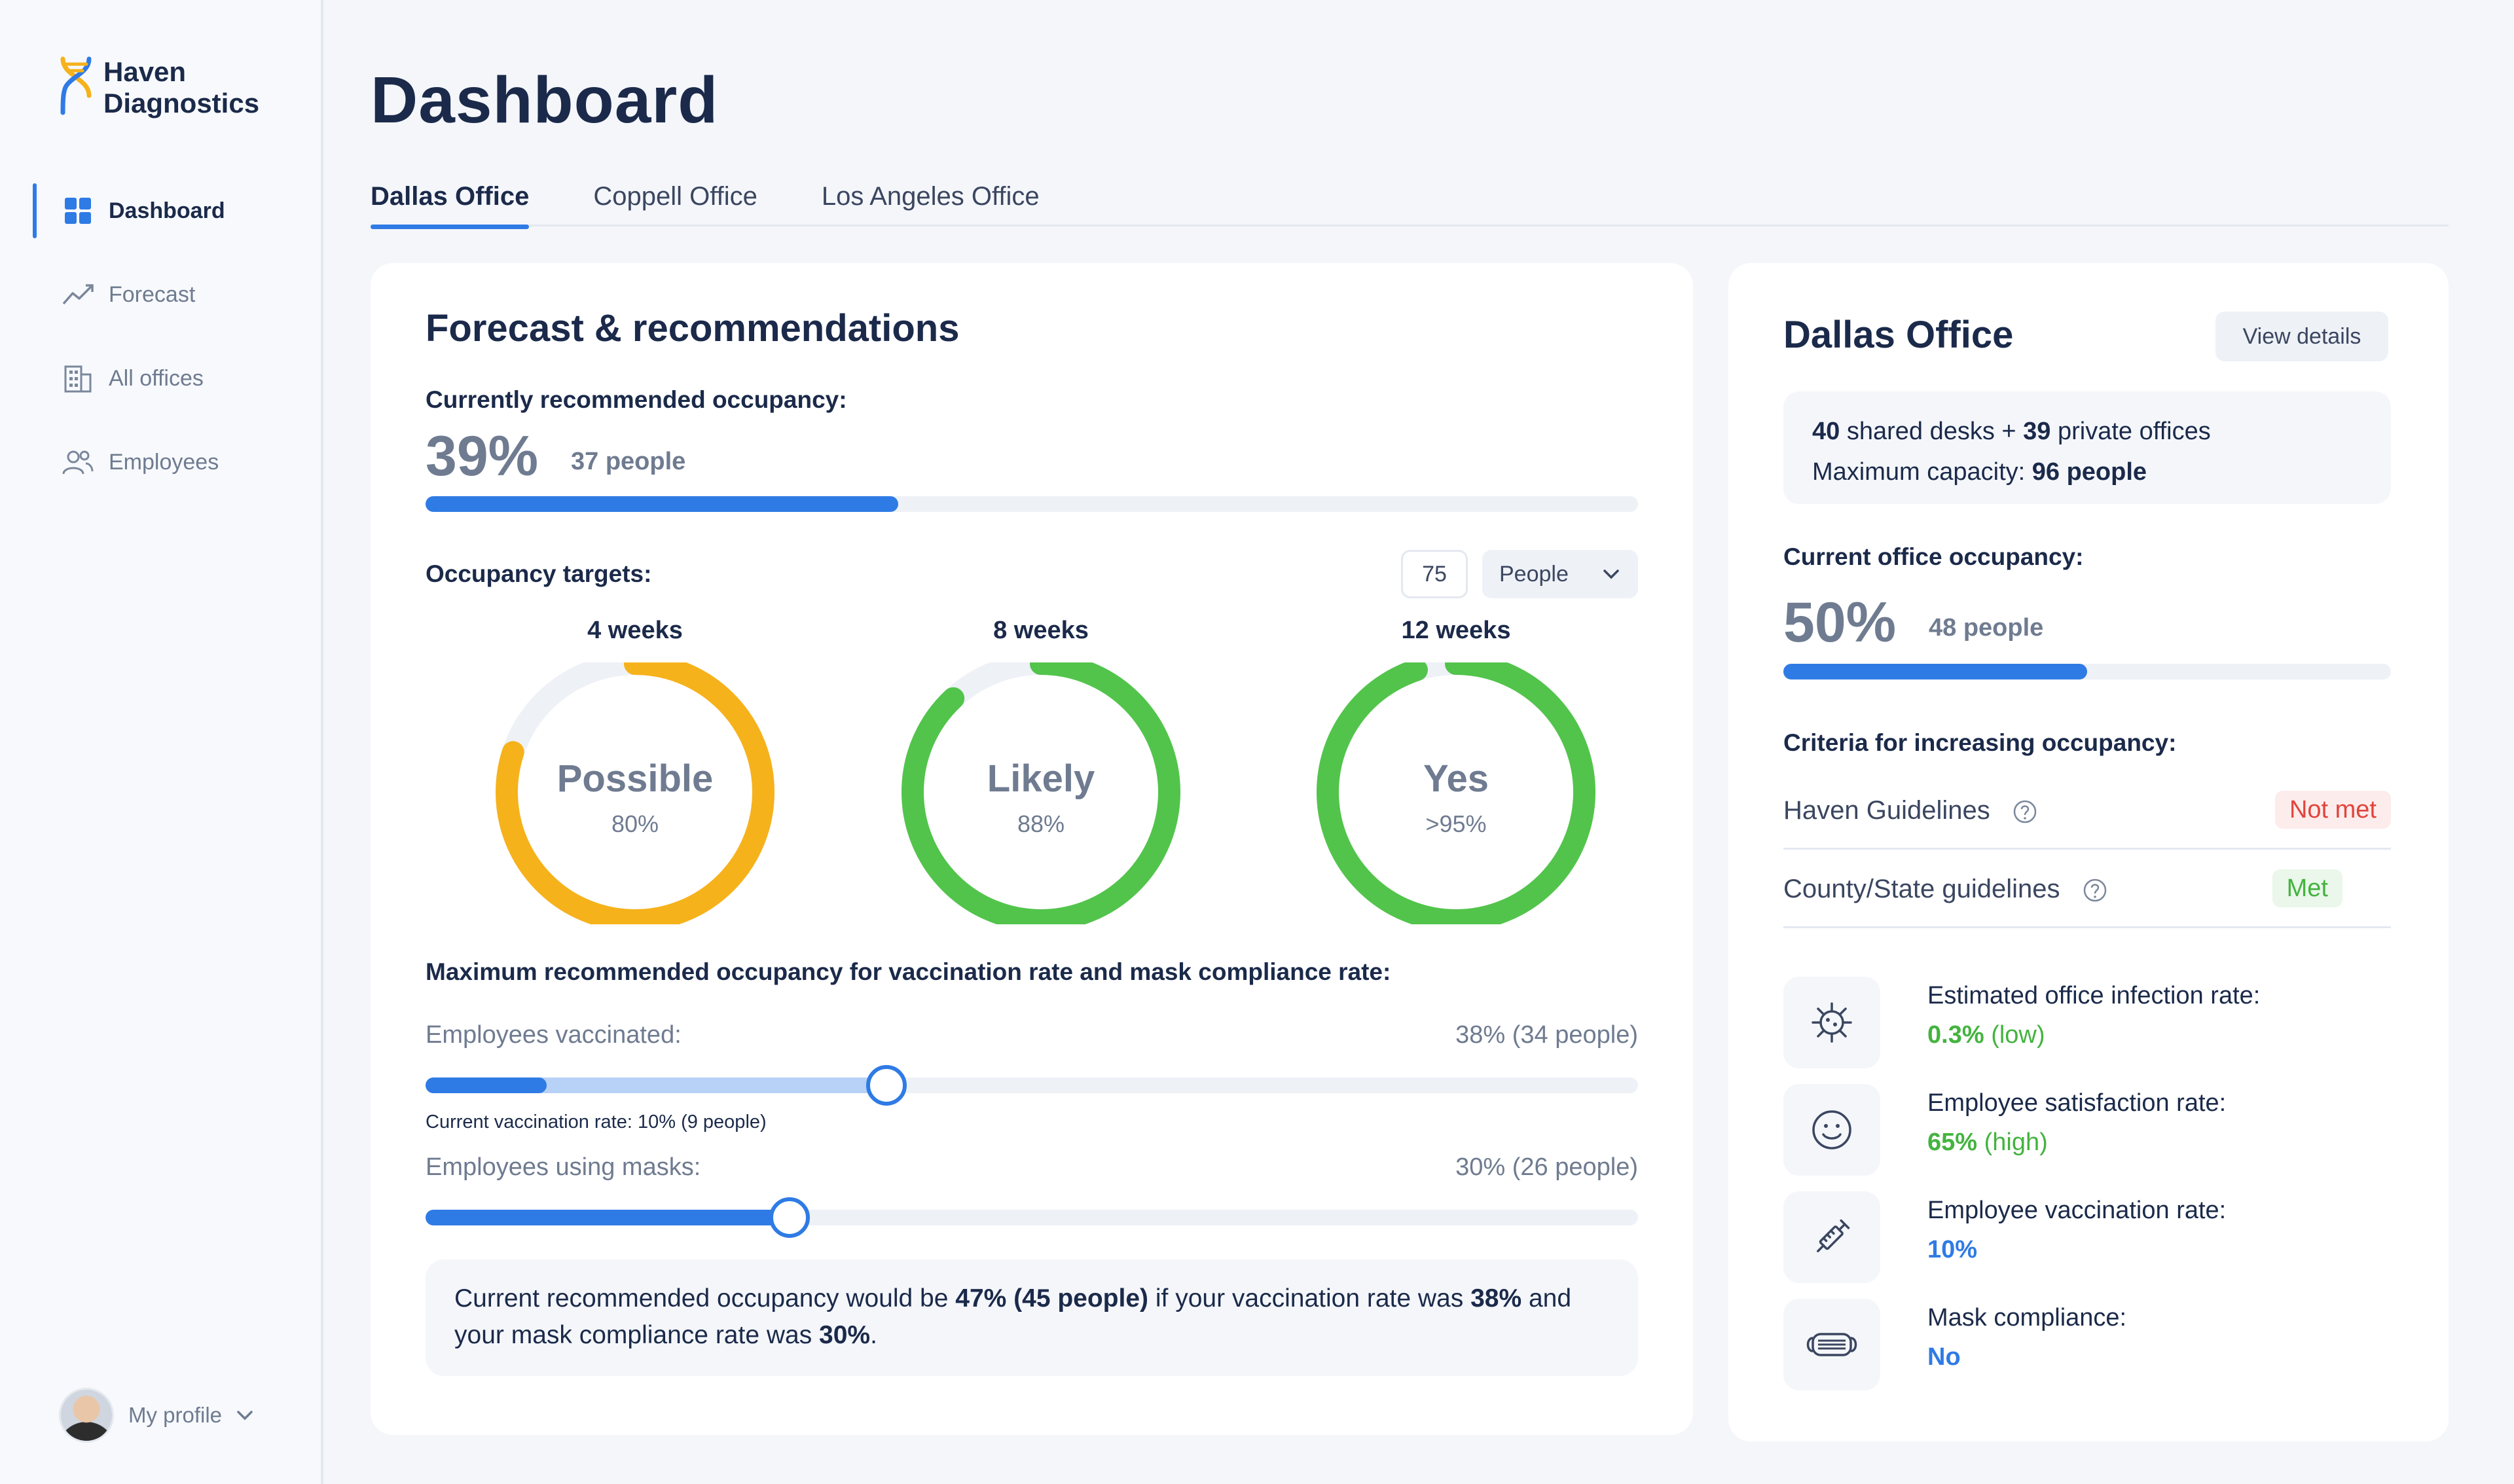  What do you see at coordinates (2301, 336) in the screenshot?
I see `view-details-button: View details` at bounding box center [2301, 336].